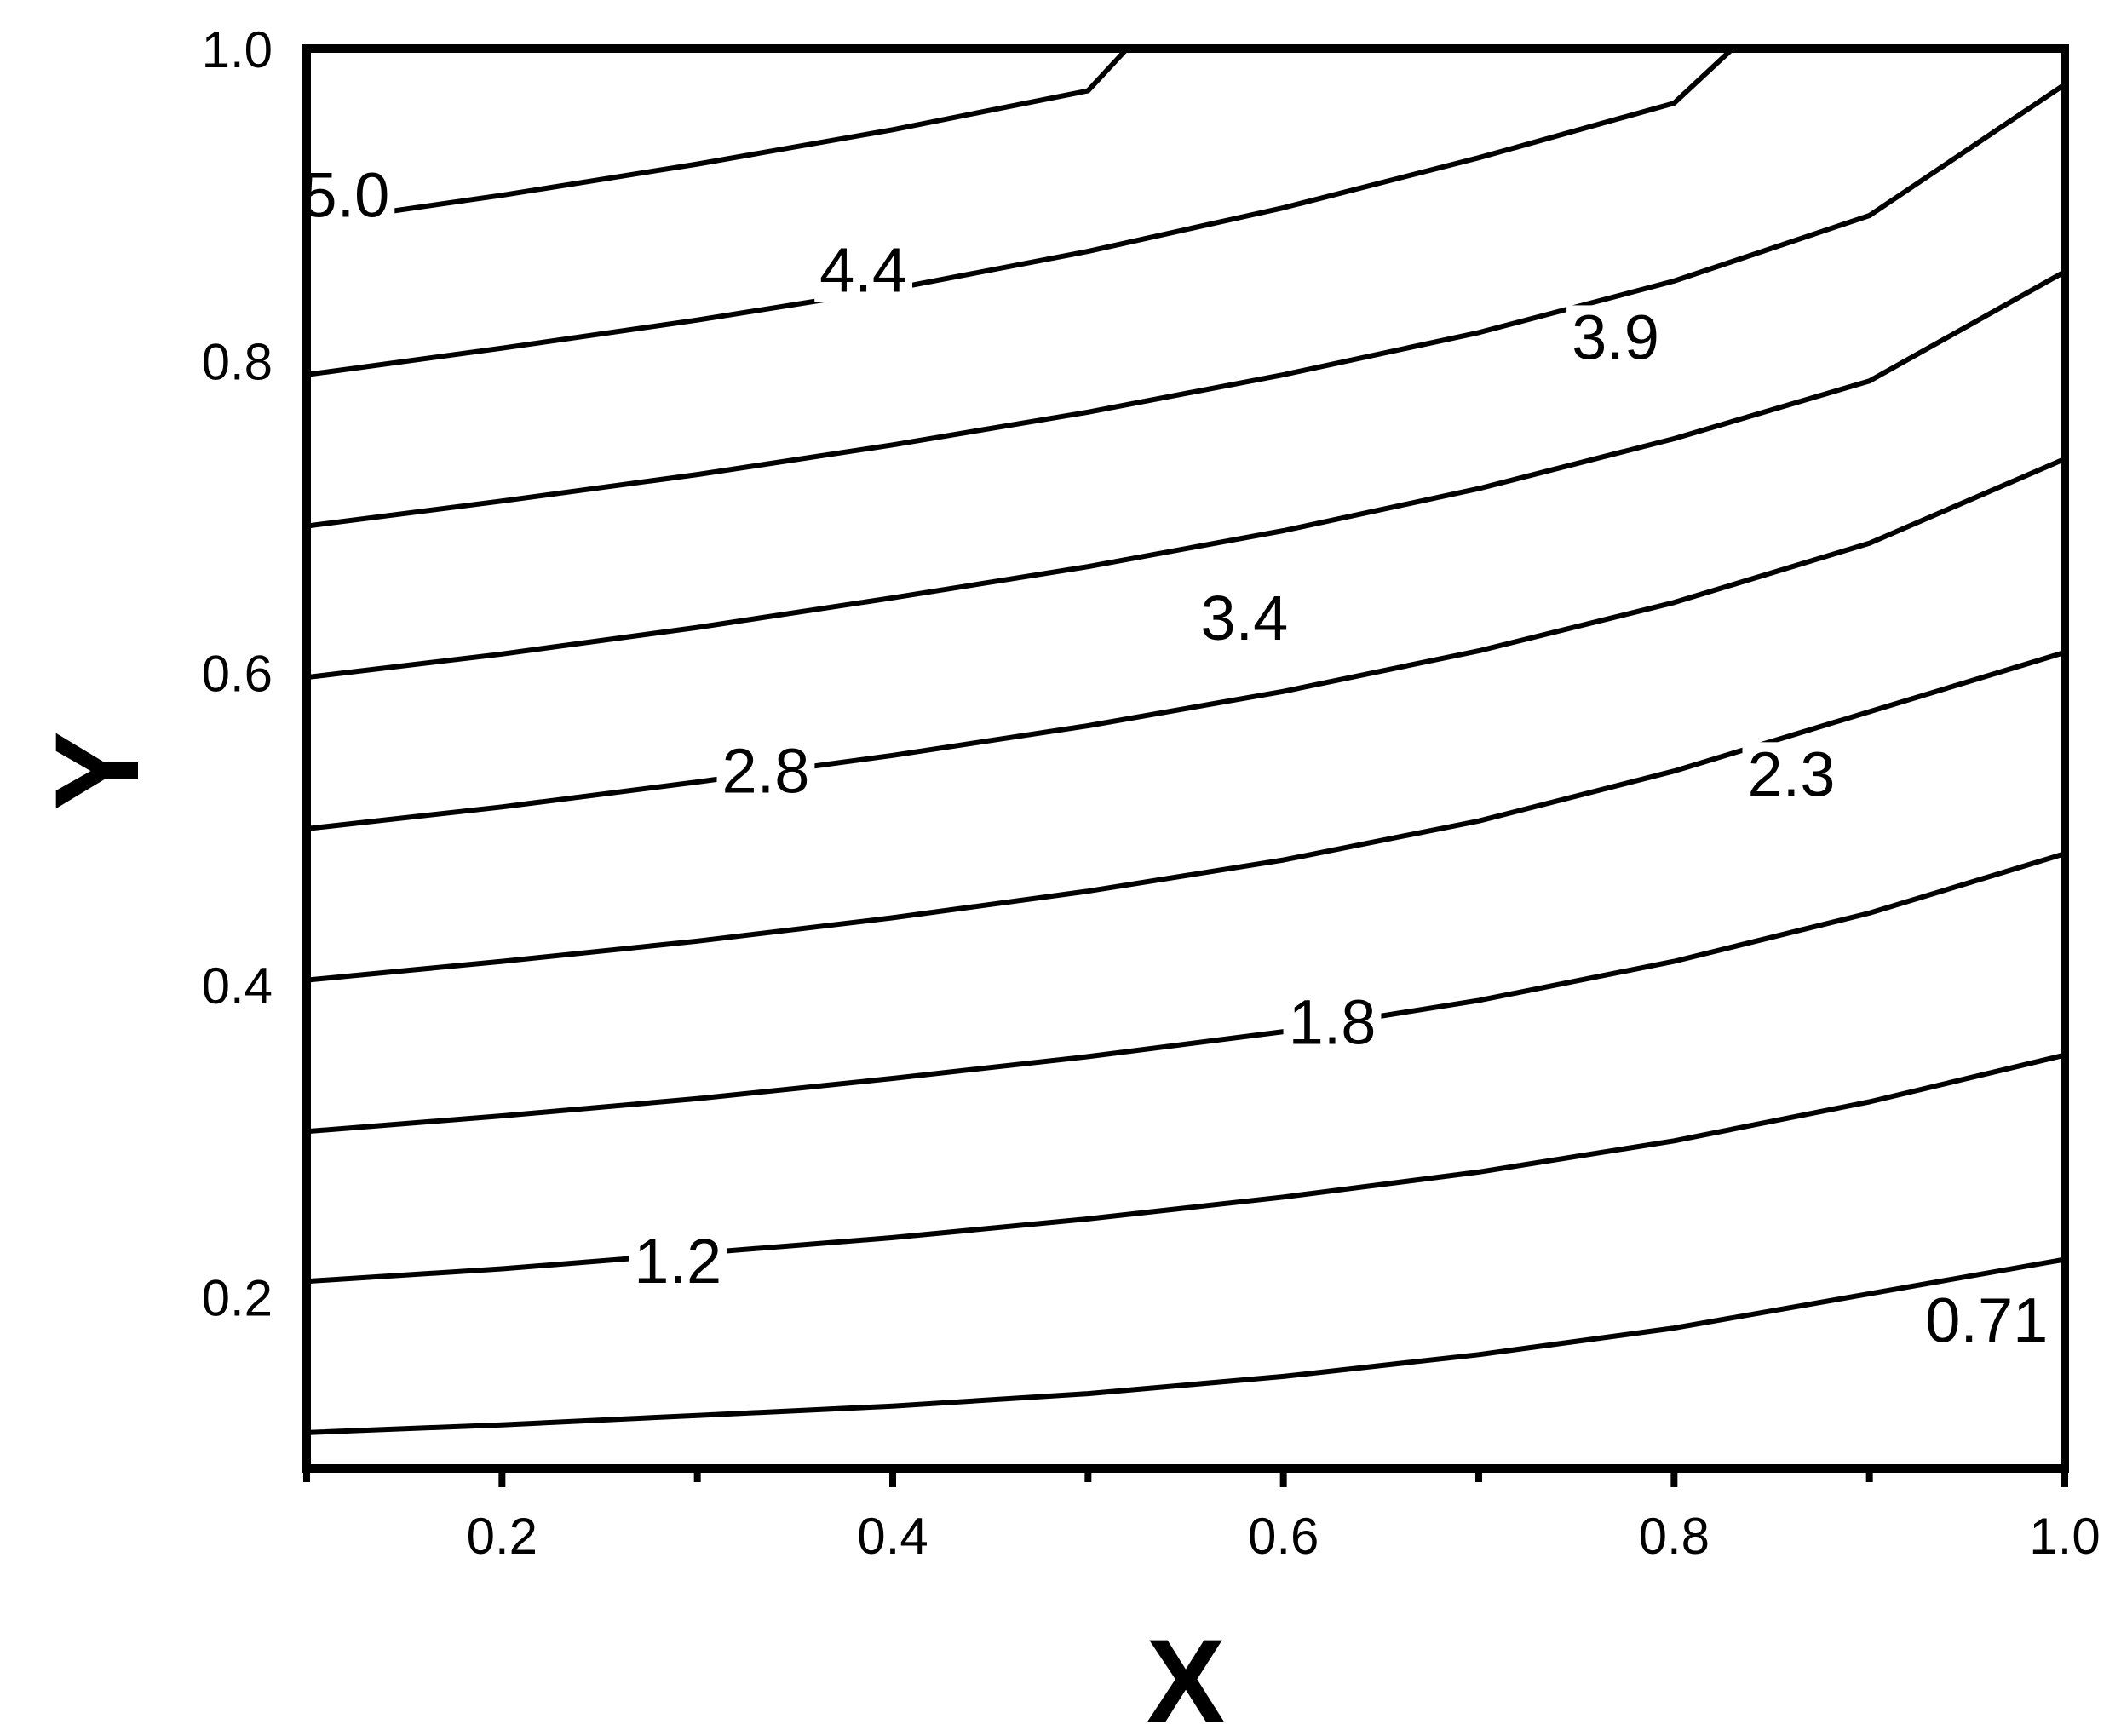 Image resolution: width=2121 pixels, height=1736 pixels. I want to click on x-tick-label-1: 0.4, so click(892, 1536).